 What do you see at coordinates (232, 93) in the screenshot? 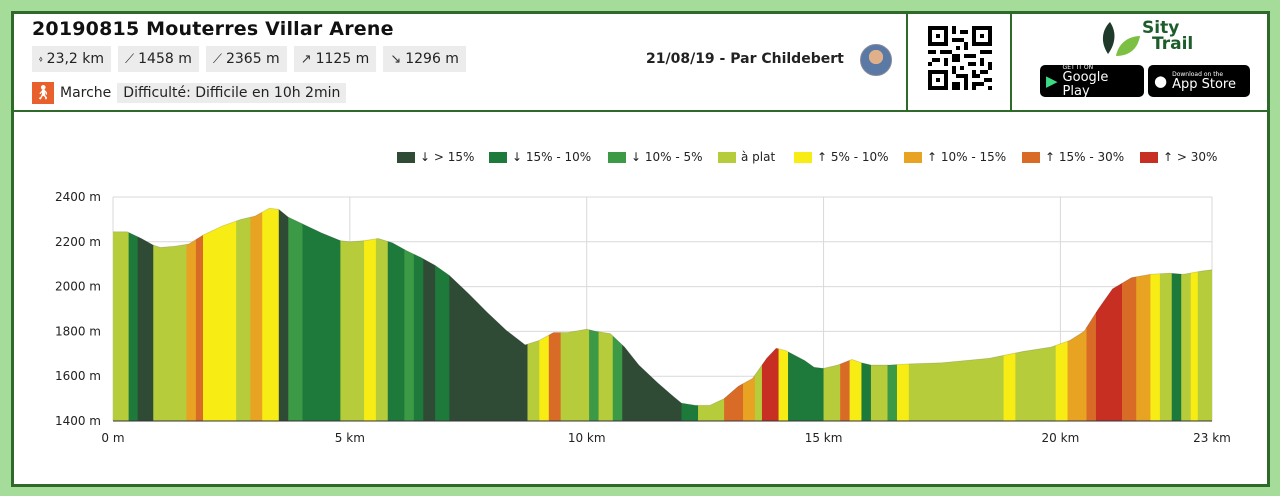
I see `difficulty-badge: Difficulté: Difficile en 10h 2min` at bounding box center [232, 93].